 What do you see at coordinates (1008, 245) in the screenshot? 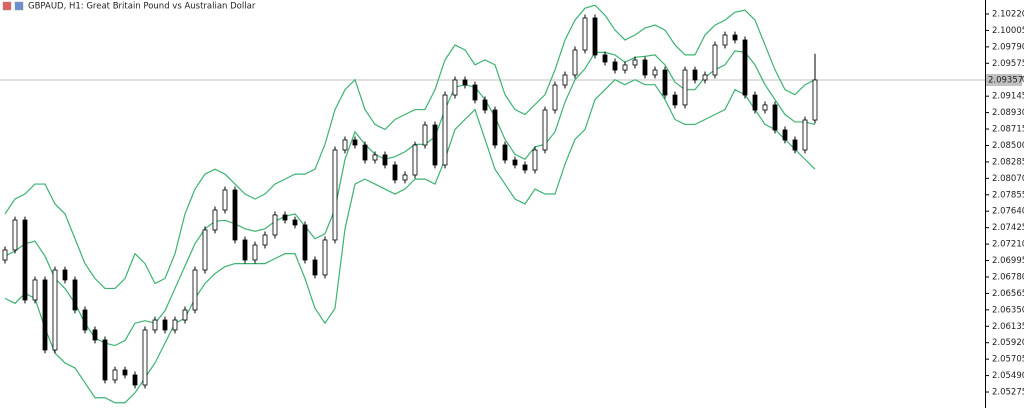
I see `y-tick-label: 2.07210` at bounding box center [1008, 245].